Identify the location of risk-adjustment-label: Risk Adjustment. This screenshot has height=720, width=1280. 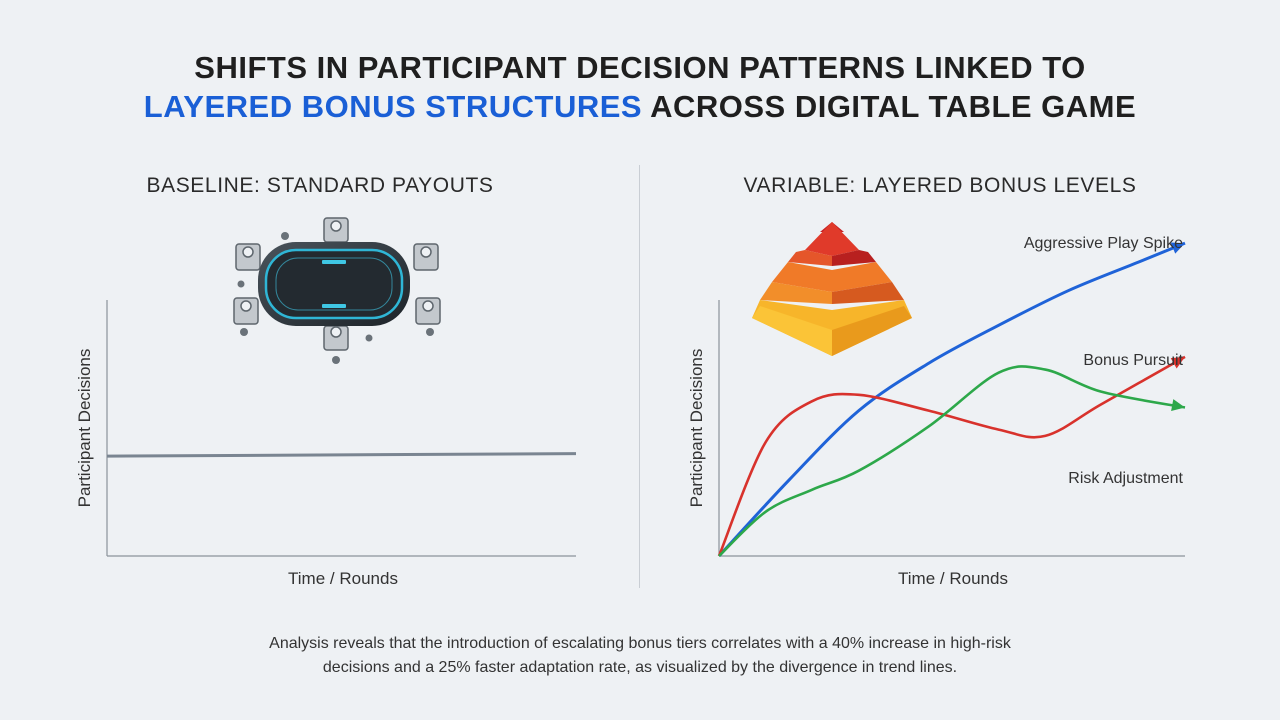
(1125, 478).